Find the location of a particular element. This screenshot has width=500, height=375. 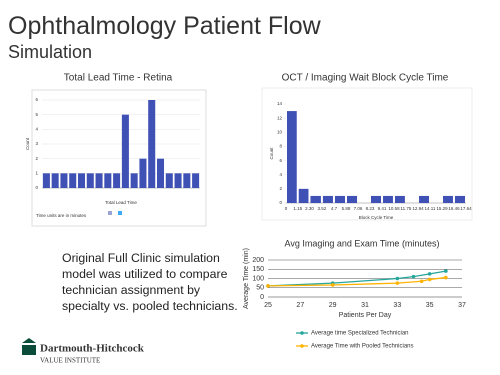

x-axis-label: Patients Per Day is located at coordinates (365, 315).